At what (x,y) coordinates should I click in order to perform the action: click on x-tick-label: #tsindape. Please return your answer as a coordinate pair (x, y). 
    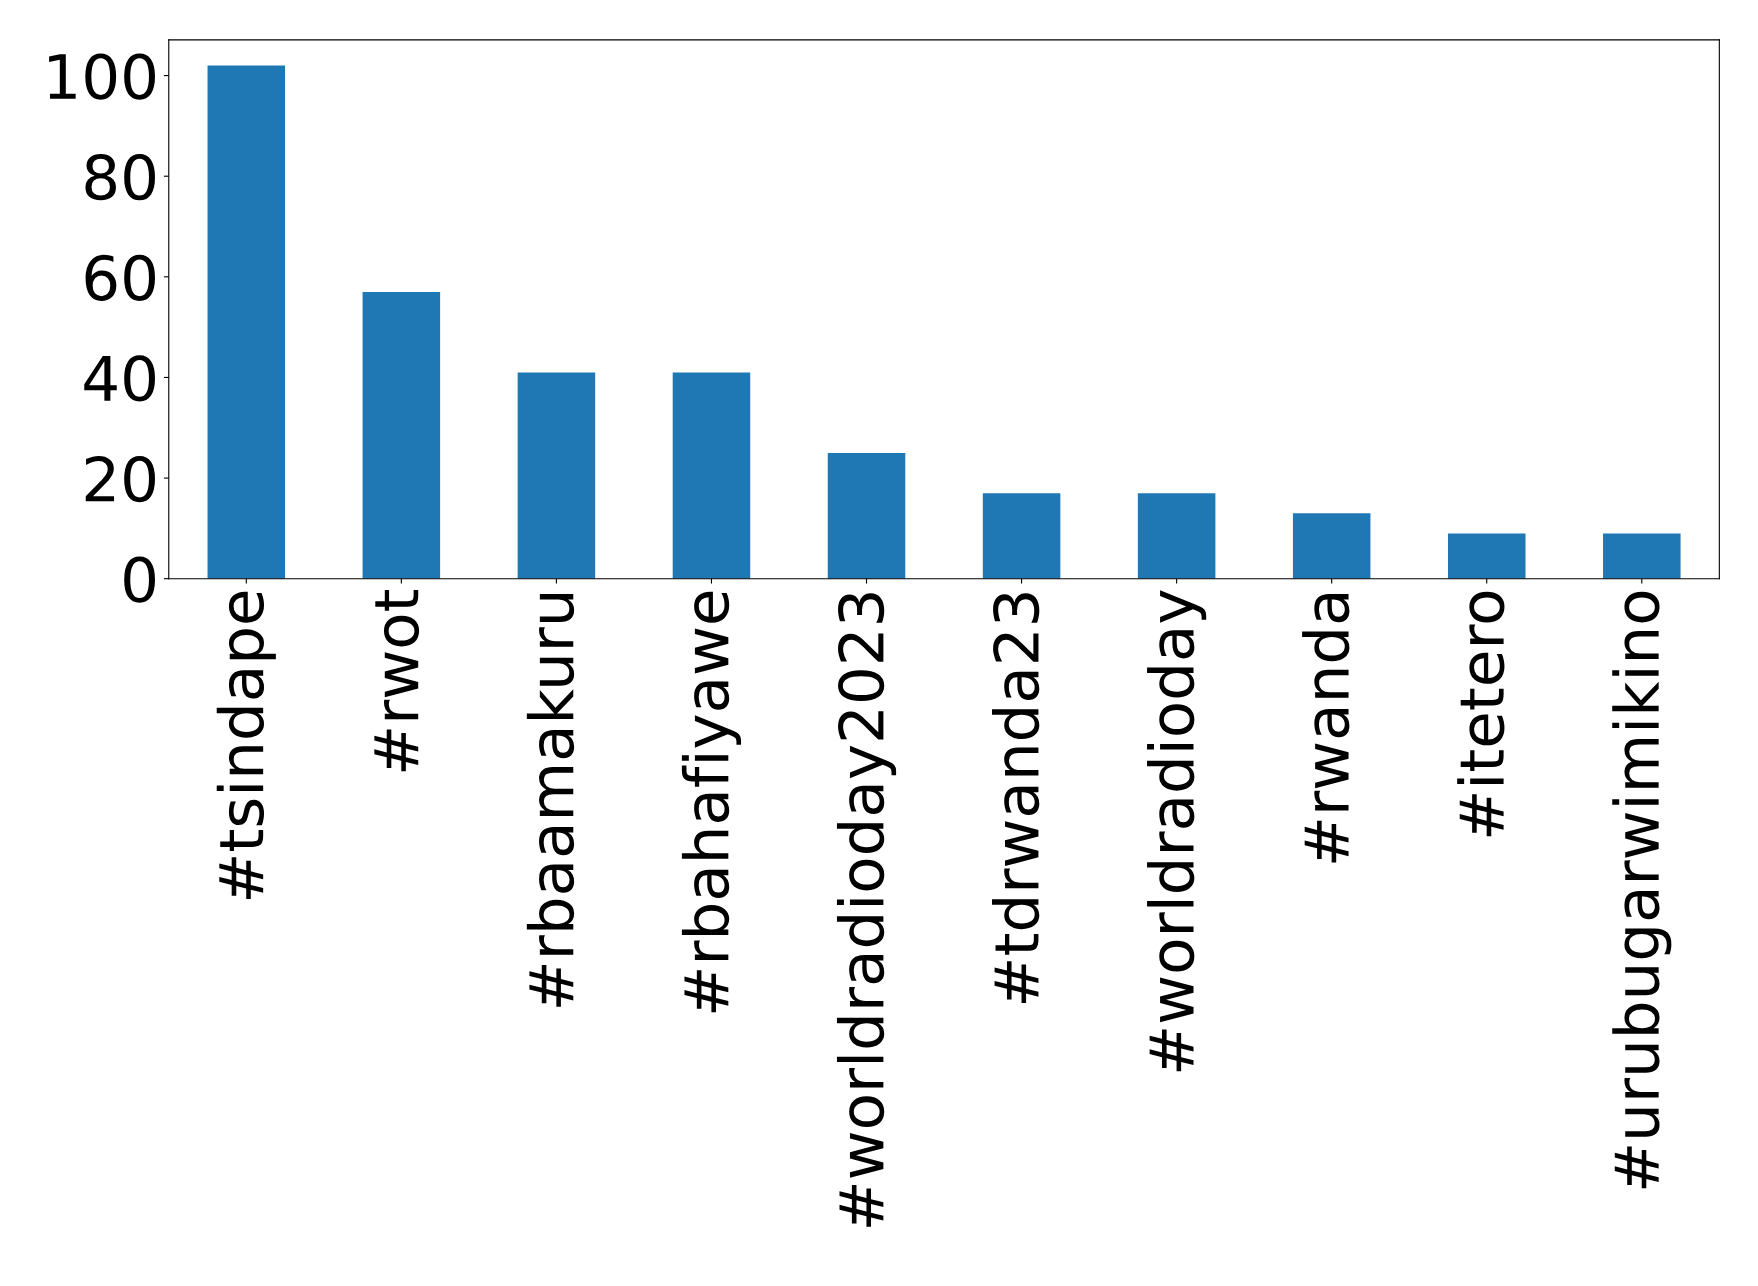
    Looking at the image, I should click on (246, 745).